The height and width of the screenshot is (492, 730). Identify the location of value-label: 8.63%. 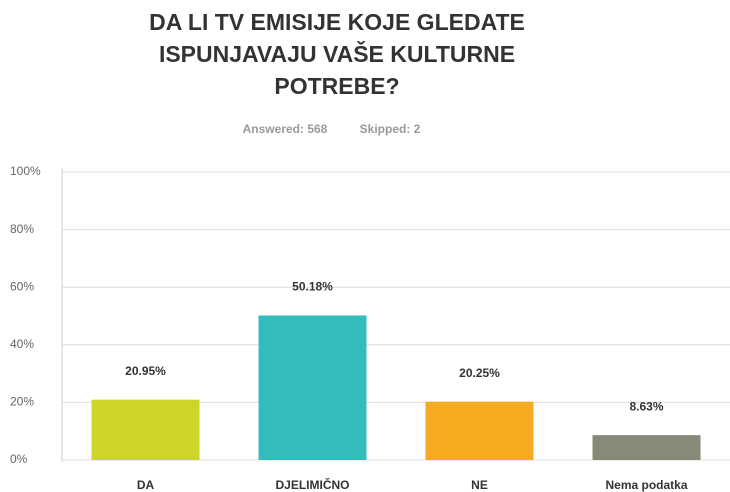
(646, 406).